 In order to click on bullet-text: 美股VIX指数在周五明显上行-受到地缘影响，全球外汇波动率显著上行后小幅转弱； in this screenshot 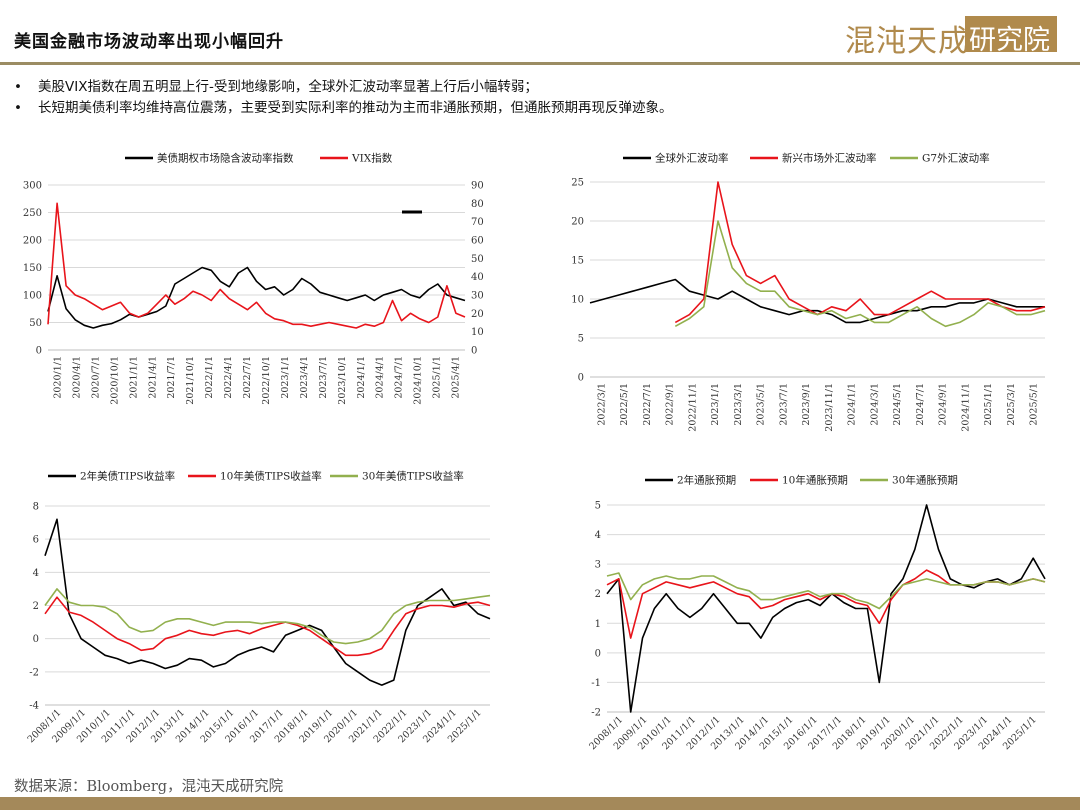, I will do `click(288, 87)`.